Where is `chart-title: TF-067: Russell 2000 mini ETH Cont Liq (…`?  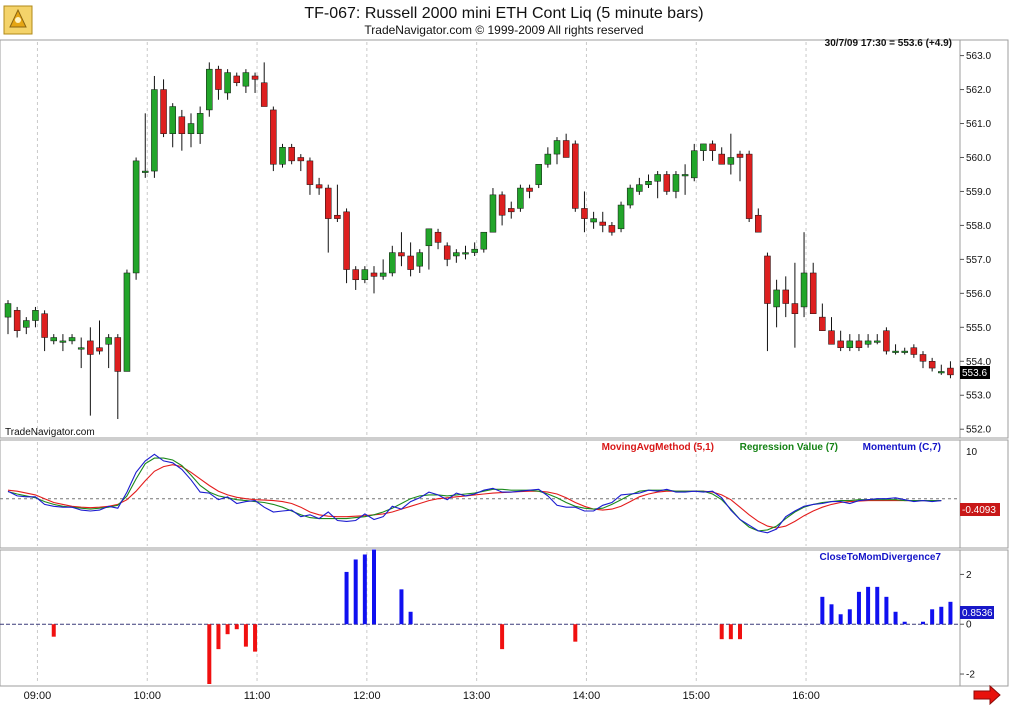
chart-title: TF-067: Russell 2000 mini ETH Cont Liq (… is located at coordinates (503, 13).